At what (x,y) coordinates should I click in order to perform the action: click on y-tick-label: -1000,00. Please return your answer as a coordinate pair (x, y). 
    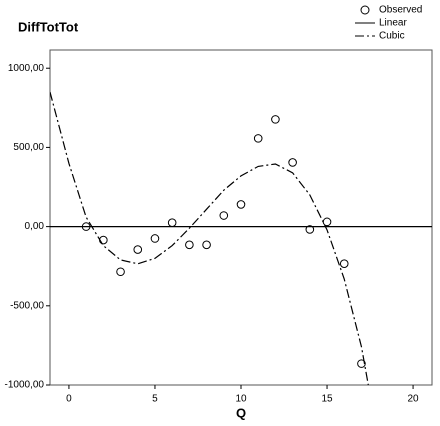
    Looking at the image, I should click on (25, 385).